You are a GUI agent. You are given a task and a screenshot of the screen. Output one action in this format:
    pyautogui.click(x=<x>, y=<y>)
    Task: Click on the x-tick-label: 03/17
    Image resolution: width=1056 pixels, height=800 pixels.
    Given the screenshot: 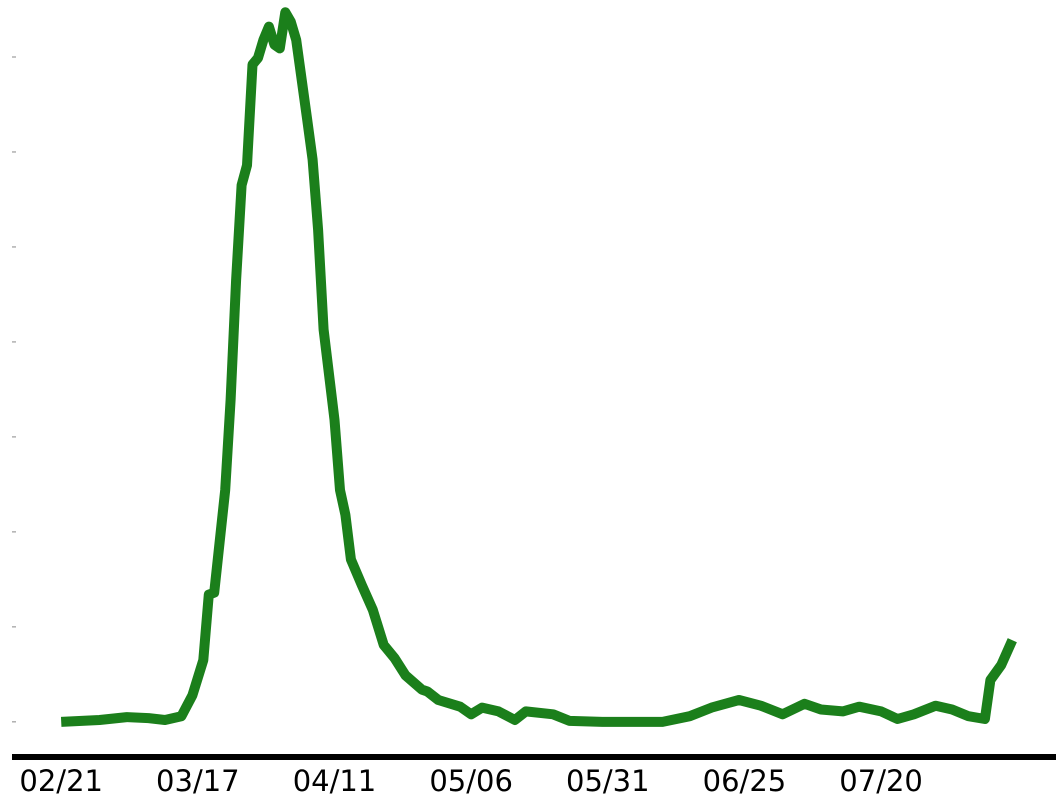 What is the action you would take?
    pyautogui.click(x=198, y=781)
    